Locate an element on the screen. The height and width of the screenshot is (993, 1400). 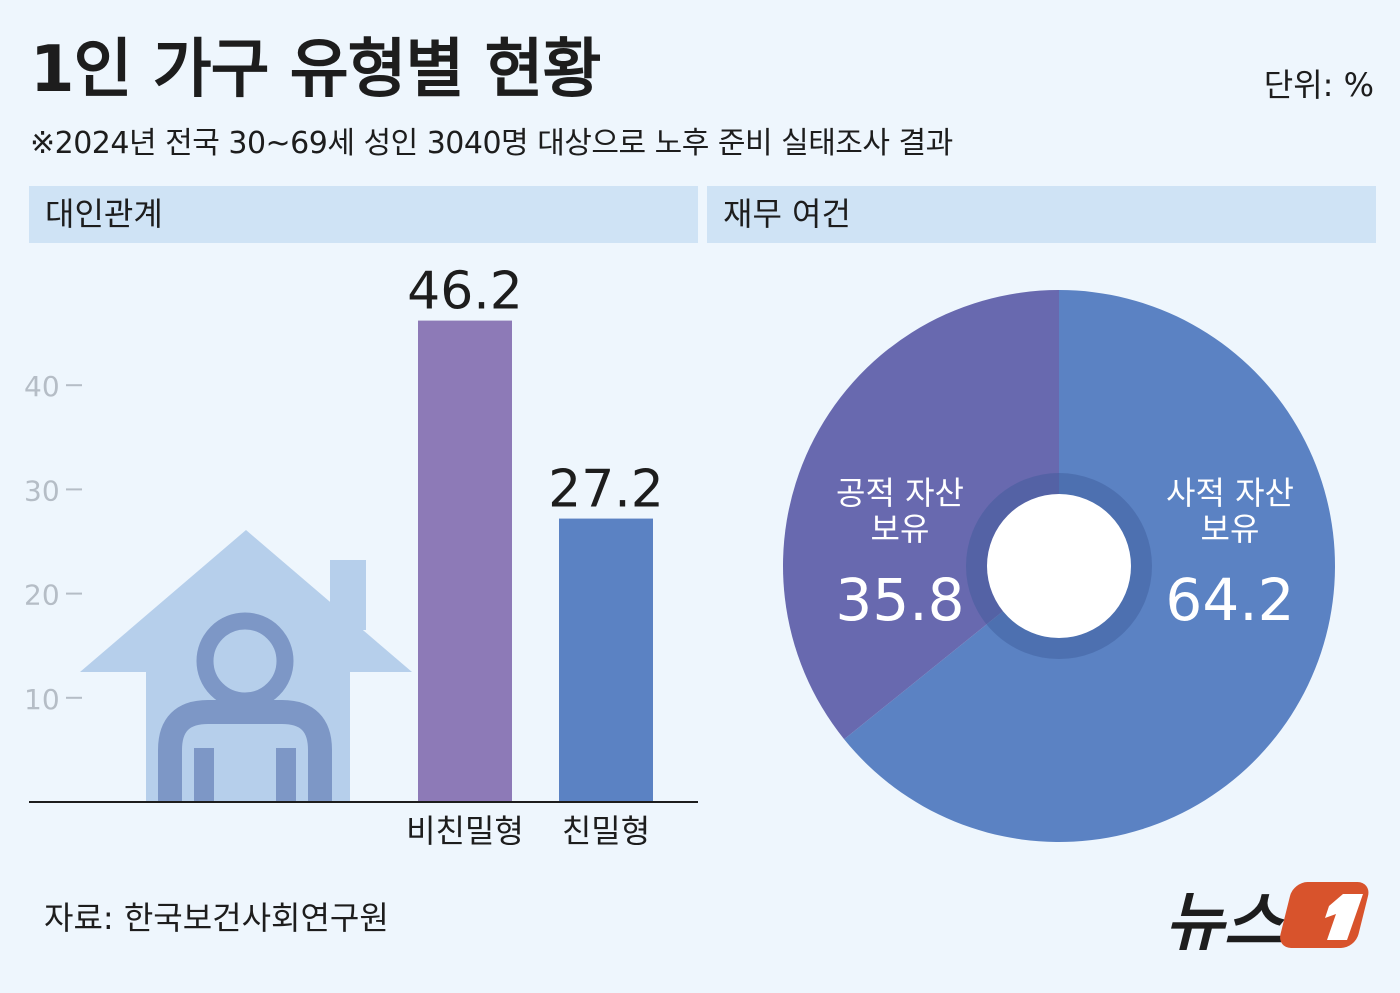
logo-text: 뉴스 is located at coordinates (1225, 921).